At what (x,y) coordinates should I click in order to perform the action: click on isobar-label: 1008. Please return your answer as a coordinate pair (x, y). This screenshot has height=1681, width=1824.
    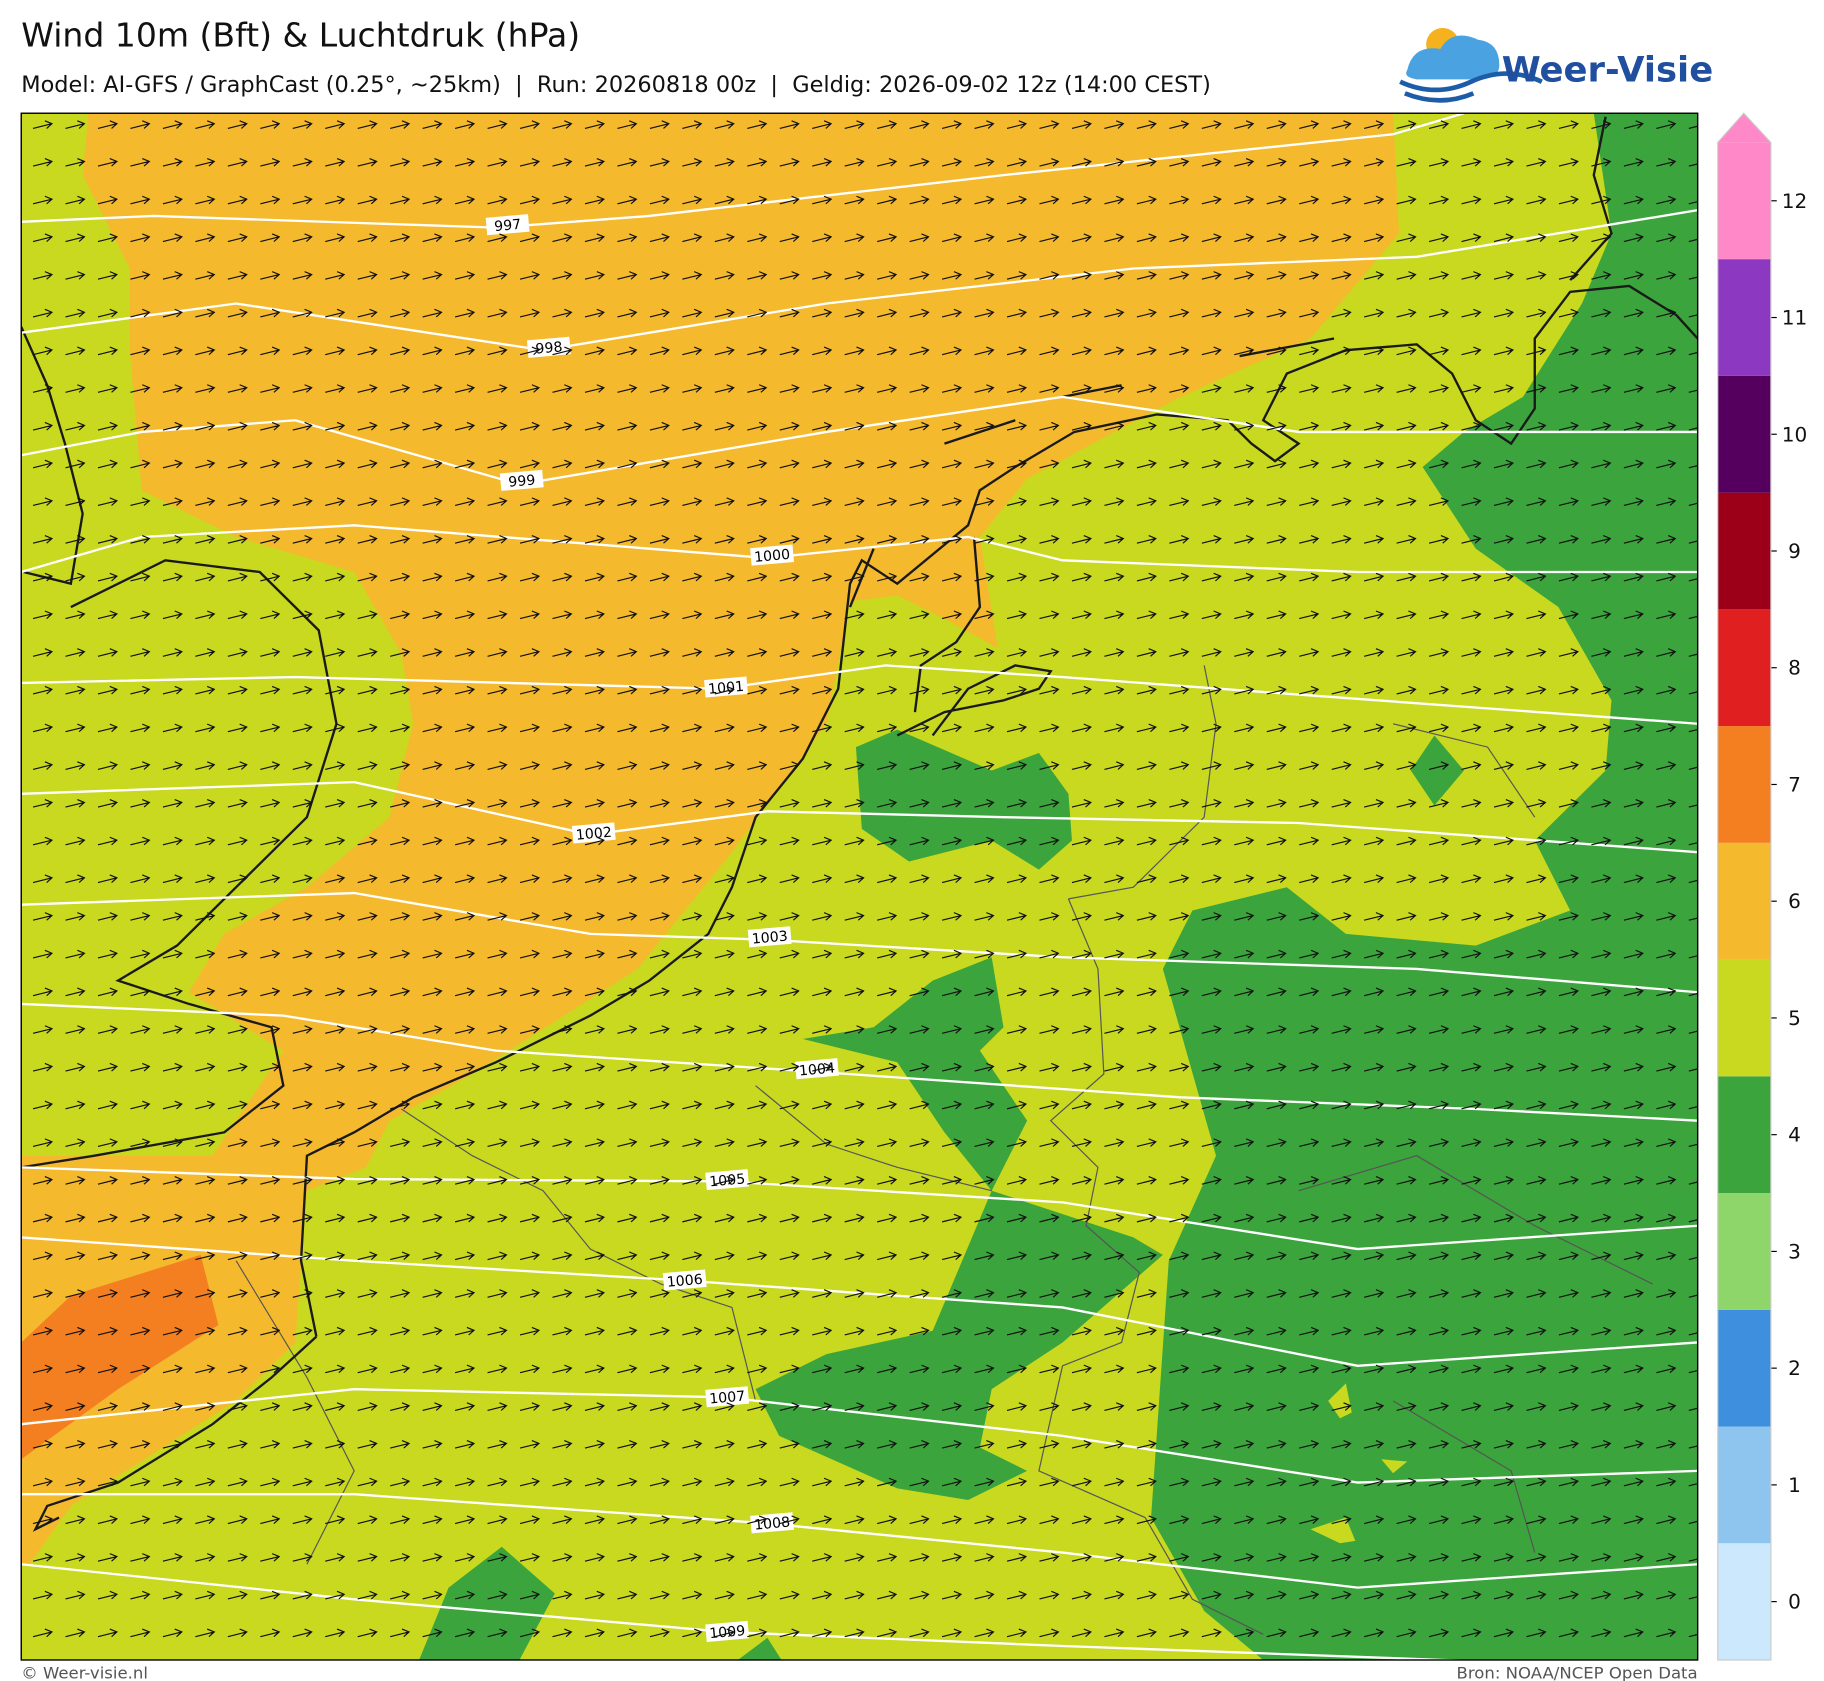
    Looking at the image, I should click on (772, 1524).